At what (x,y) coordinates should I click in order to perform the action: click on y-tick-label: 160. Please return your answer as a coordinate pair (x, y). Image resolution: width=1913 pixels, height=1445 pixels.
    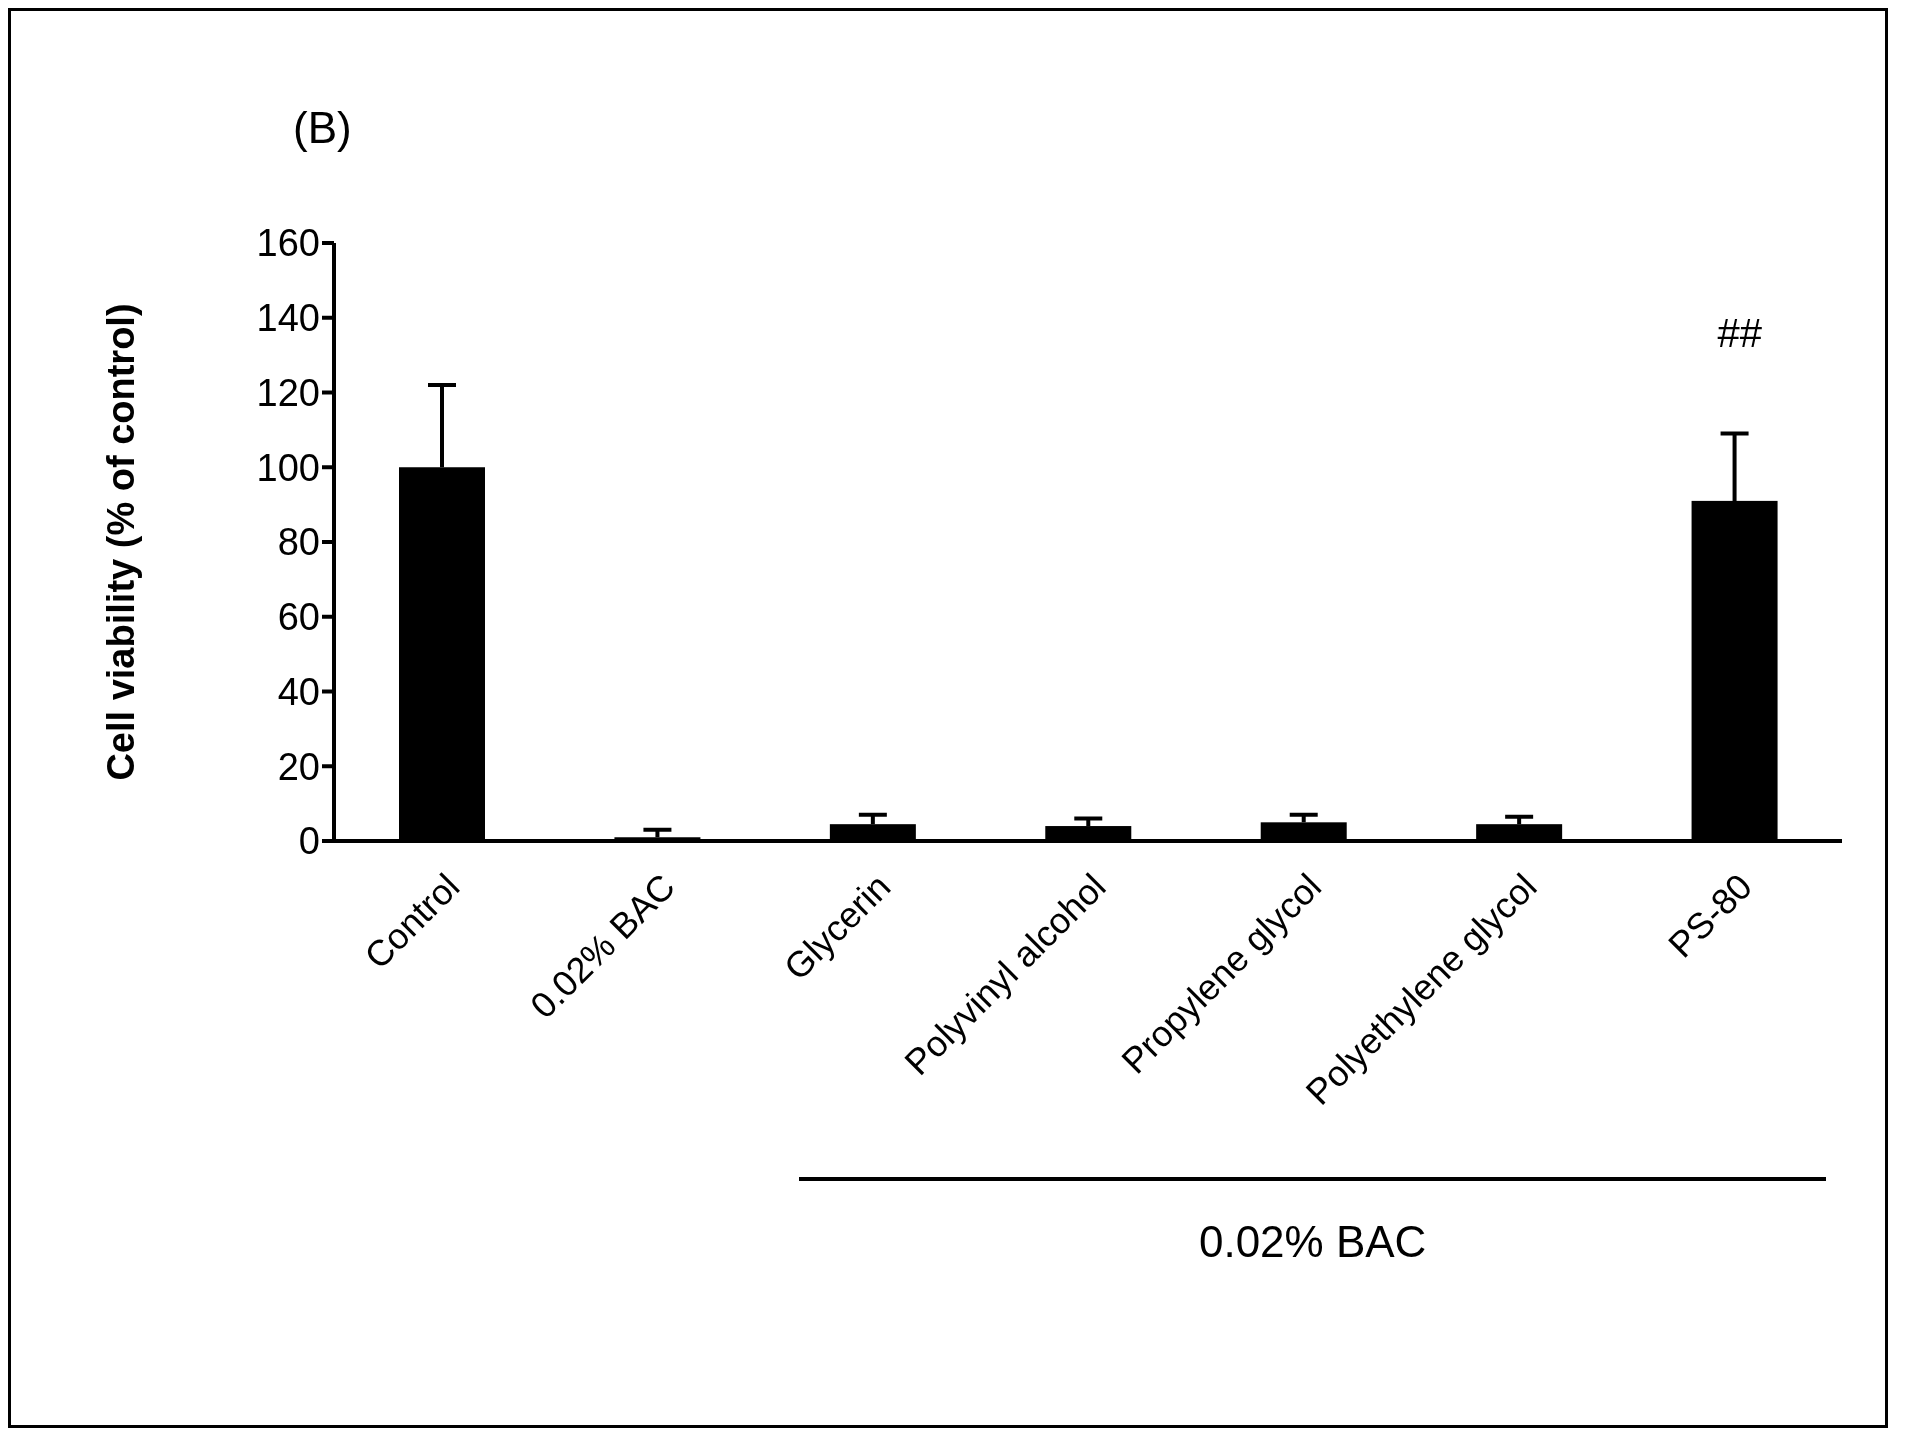
    Looking at the image, I should click on (288, 243).